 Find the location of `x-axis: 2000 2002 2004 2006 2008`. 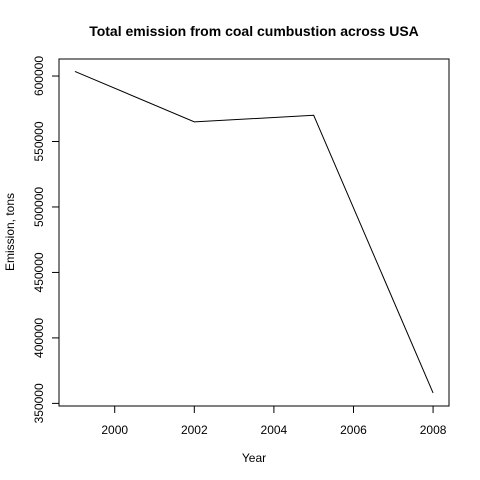

x-axis: 2000 2002 2004 2006 2008 is located at coordinates (274, 421).